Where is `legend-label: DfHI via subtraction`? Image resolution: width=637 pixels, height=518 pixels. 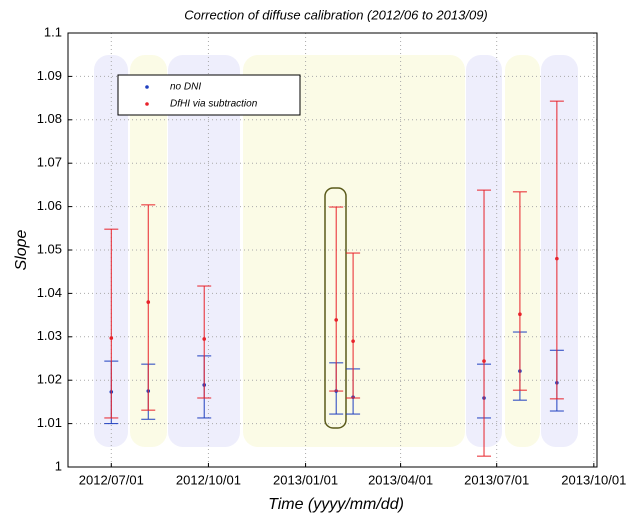 legend-label: DfHI via subtraction is located at coordinates (214, 104).